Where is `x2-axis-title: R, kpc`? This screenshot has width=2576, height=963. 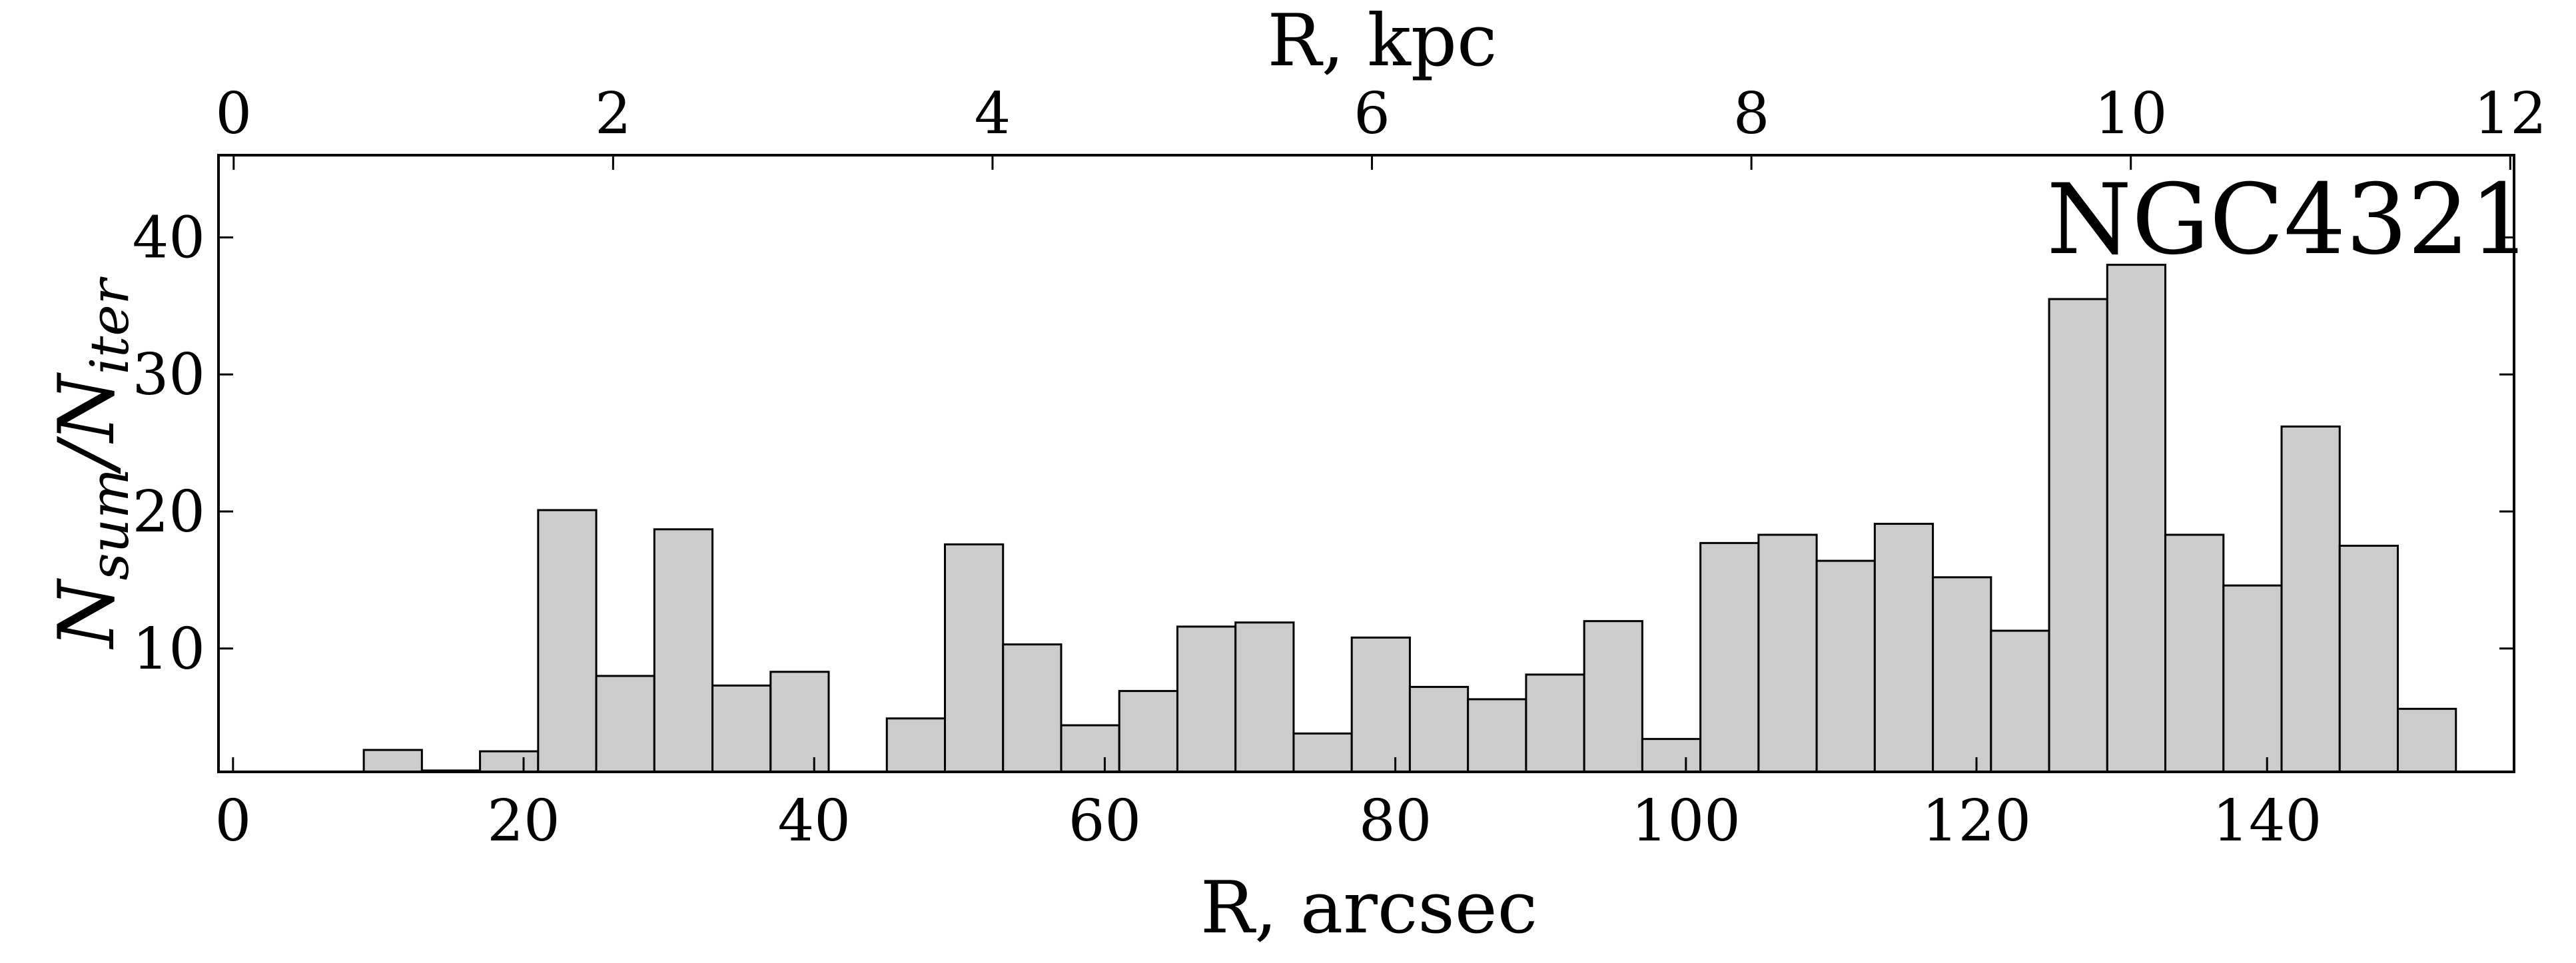 x2-axis-title: R, kpc is located at coordinates (1382, 41).